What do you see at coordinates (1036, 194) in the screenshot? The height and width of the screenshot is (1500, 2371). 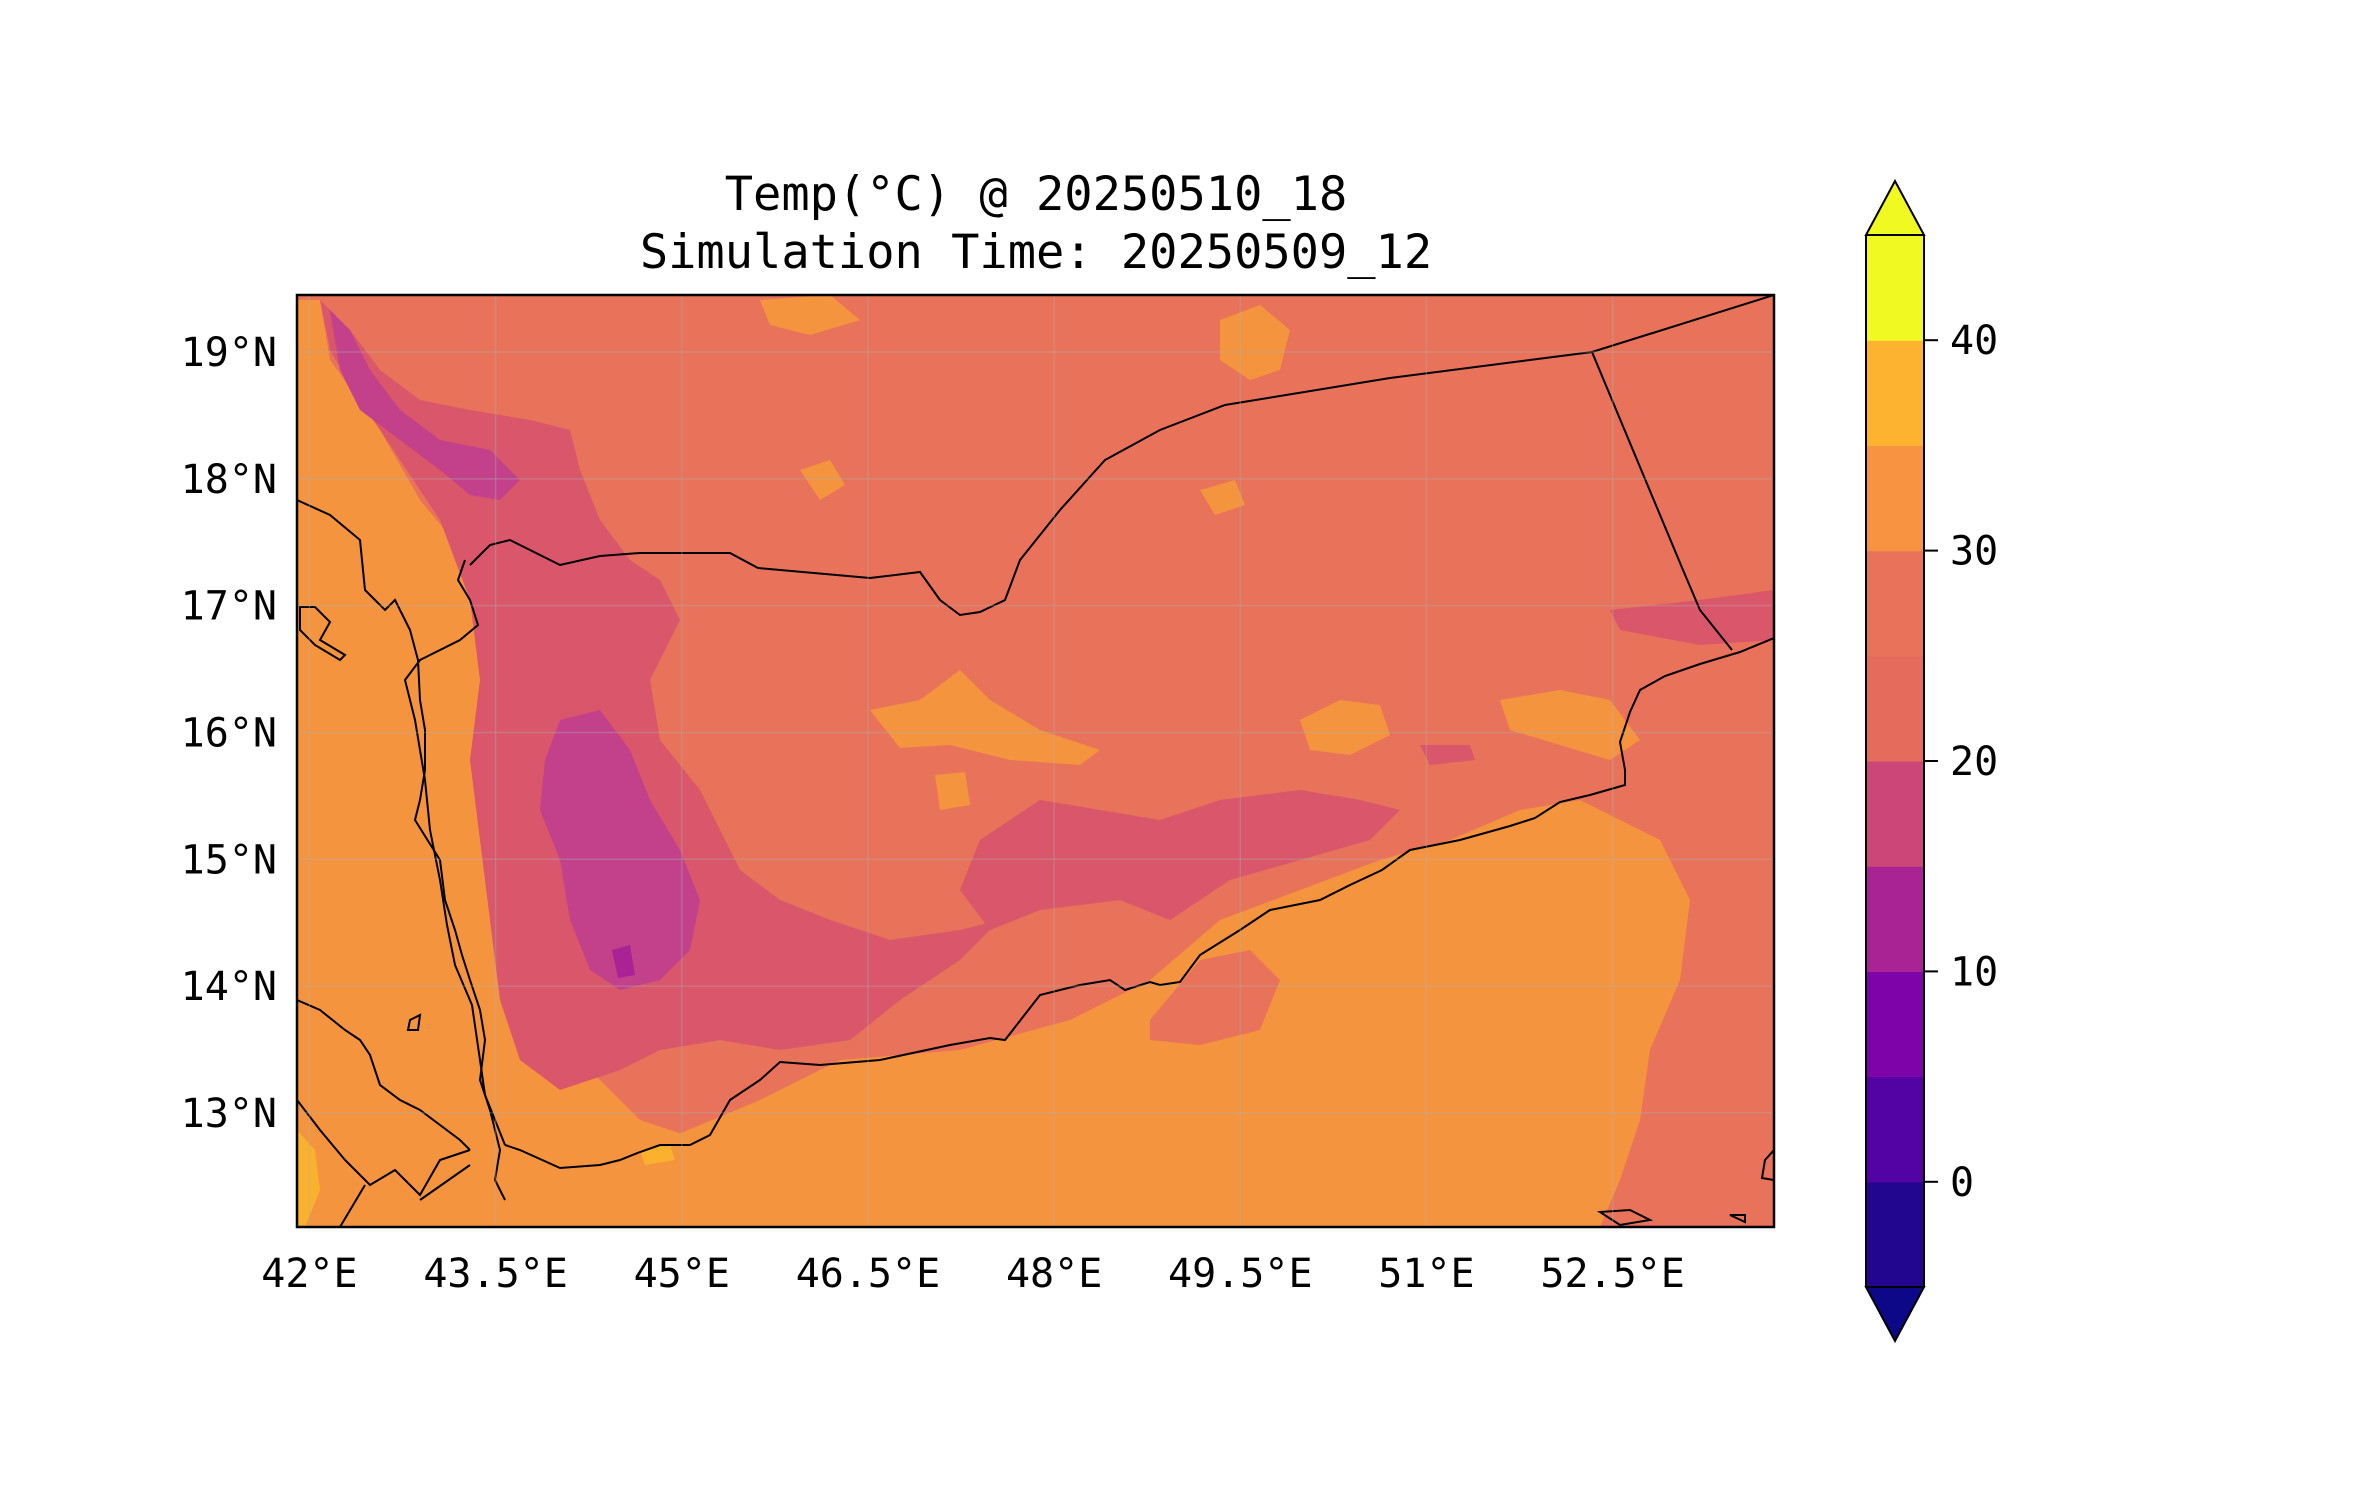 I see `chart-title-line1: Temp(°C) @ 20250510_18` at bounding box center [1036, 194].